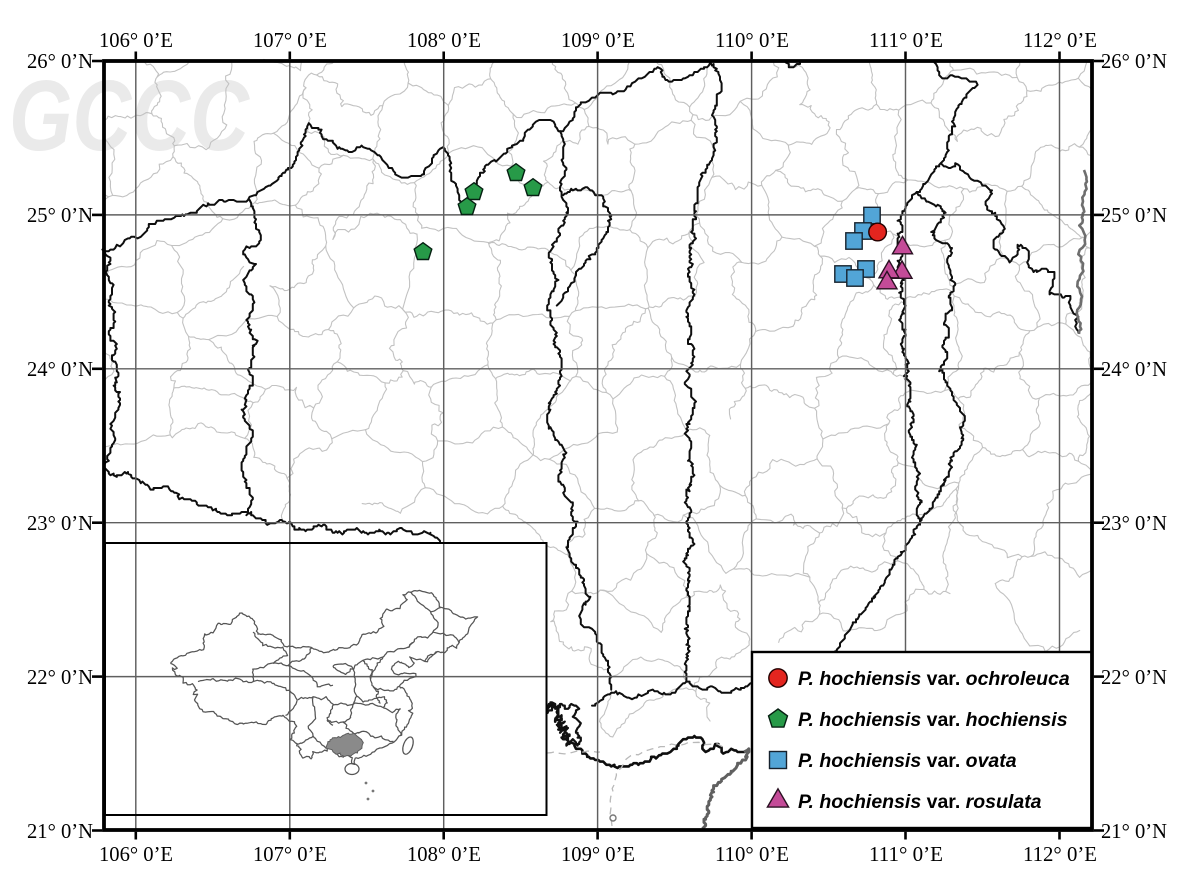 The image size is (1200, 895). What do you see at coordinates (920, 802) in the screenshot?
I see `svg-text: P. hochiensis var. rosulata` at bounding box center [920, 802].